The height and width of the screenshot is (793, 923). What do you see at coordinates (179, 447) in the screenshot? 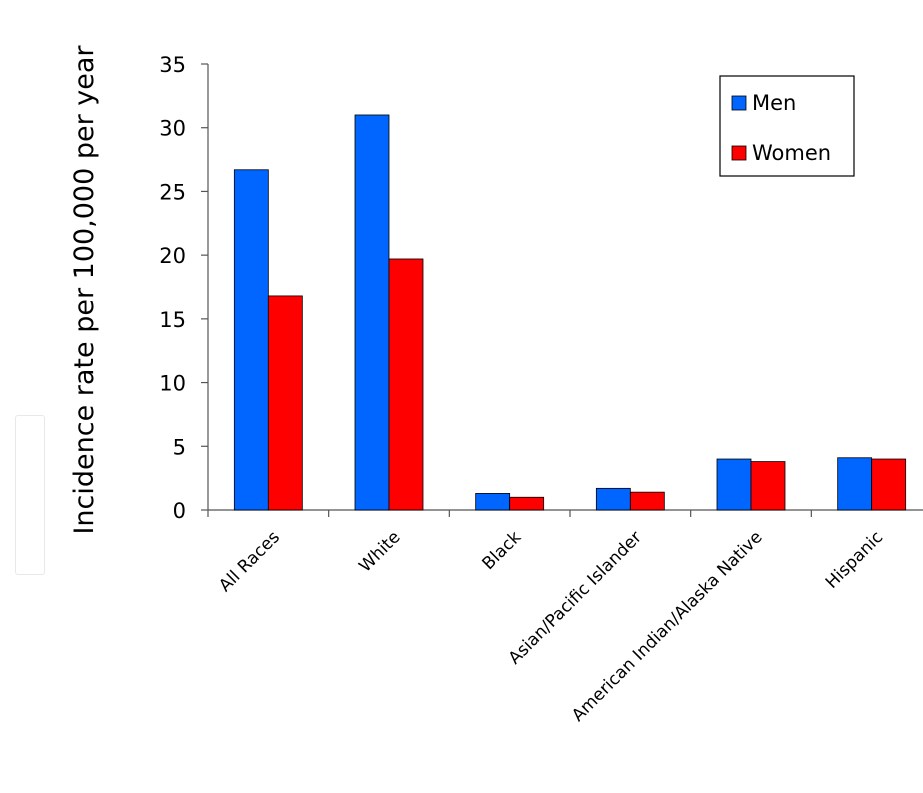
I see `y-tick-label: 5` at bounding box center [179, 447].